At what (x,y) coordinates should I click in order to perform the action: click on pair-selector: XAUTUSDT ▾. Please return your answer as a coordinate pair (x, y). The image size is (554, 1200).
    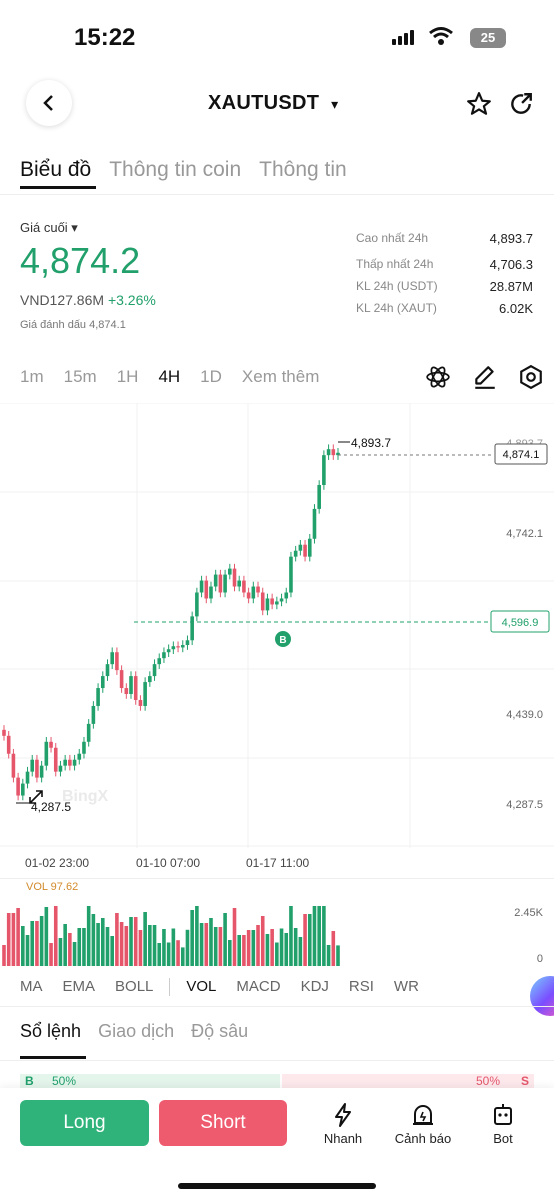
    Looking at the image, I should click on (273, 103).